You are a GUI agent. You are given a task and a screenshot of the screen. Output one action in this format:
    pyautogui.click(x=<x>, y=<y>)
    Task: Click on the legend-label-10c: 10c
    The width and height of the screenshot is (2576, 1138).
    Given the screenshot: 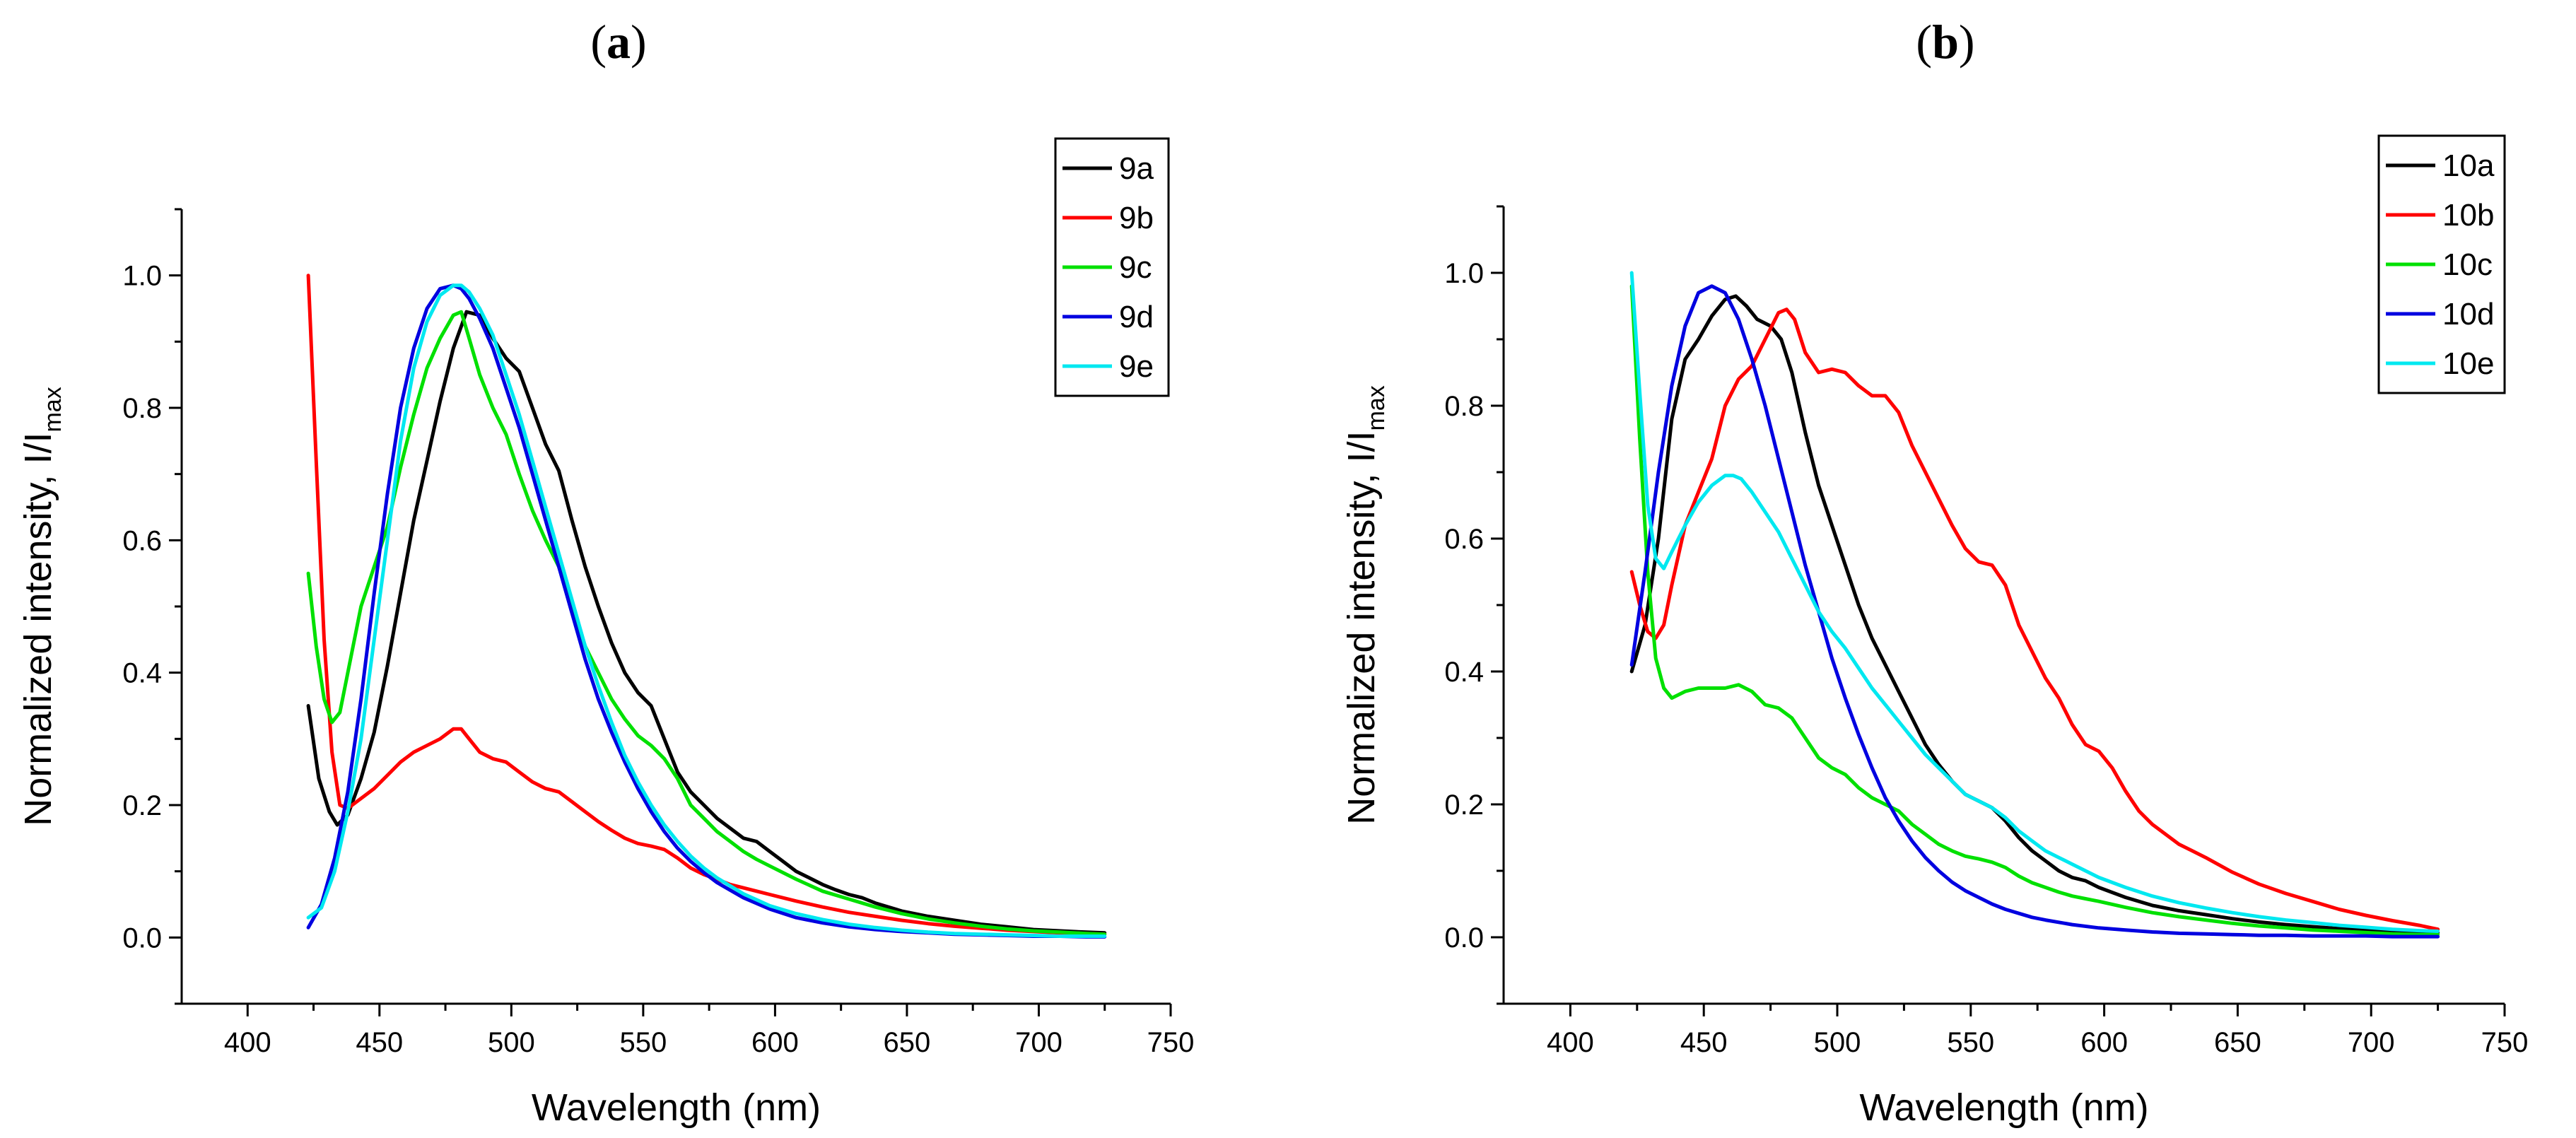 What is the action you would take?
    pyautogui.click(x=2467, y=264)
    